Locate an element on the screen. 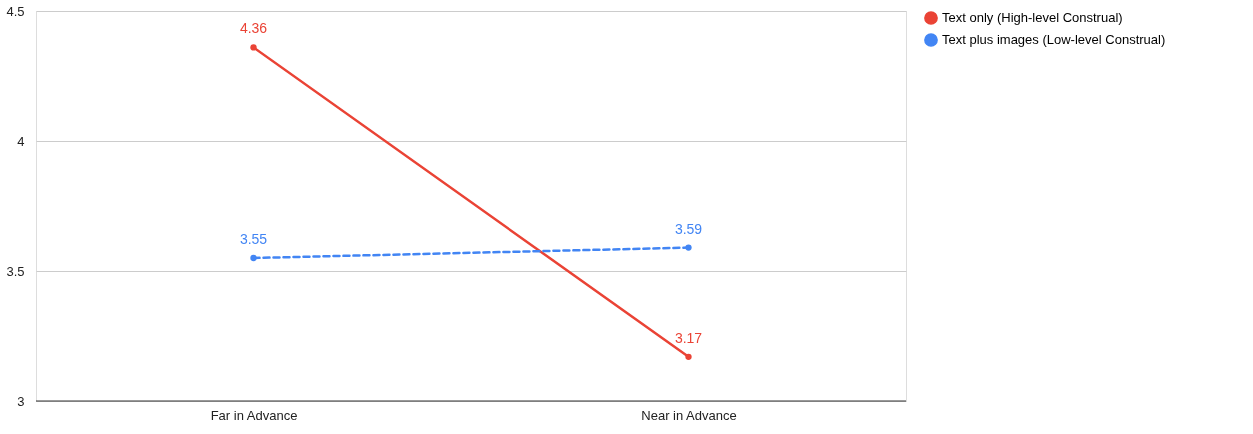  data-label: 3.17 is located at coordinates (688, 337).